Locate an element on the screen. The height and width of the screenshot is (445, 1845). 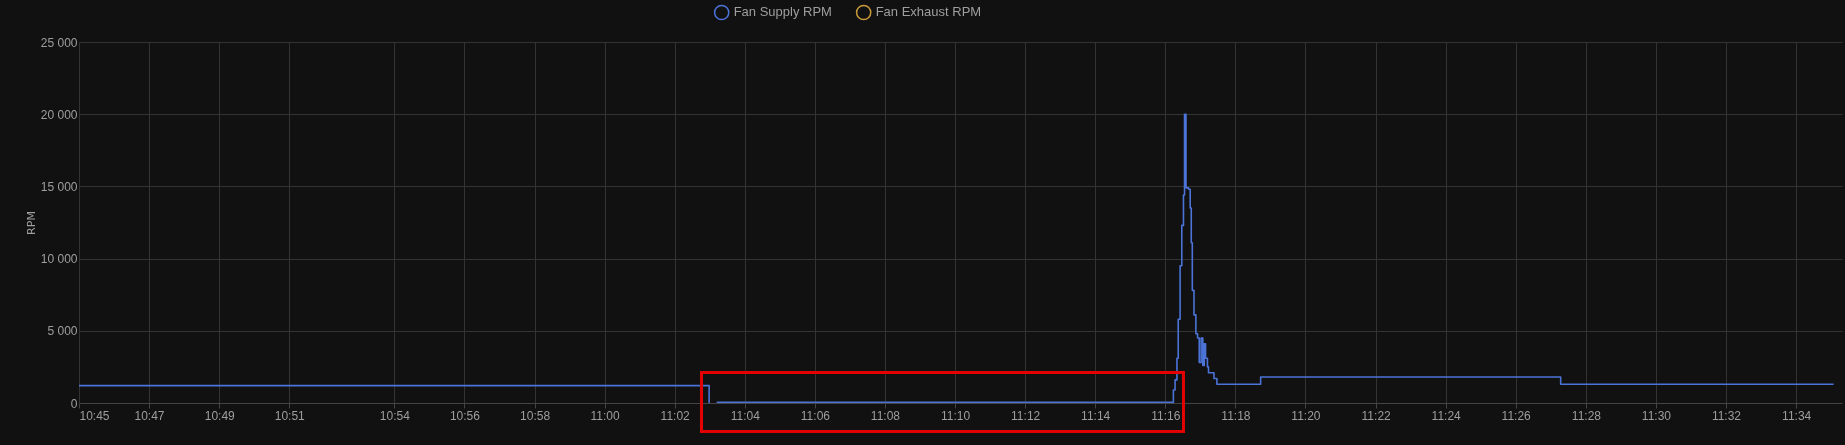
x-tick-label: 11:08 is located at coordinates (885, 415).